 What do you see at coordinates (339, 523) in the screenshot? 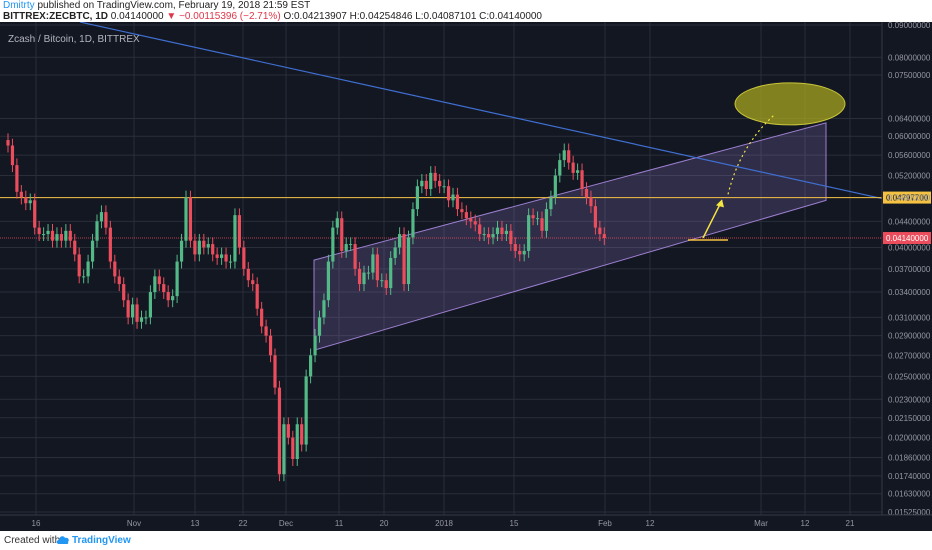
I see `x-tick-label: 11` at bounding box center [339, 523].